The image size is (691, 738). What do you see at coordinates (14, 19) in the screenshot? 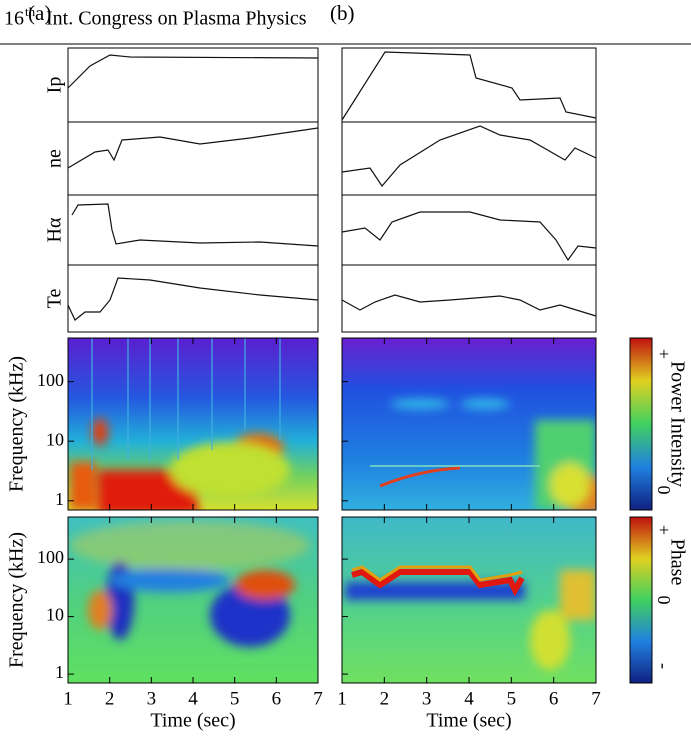
I see `header-number: 16` at bounding box center [14, 19].